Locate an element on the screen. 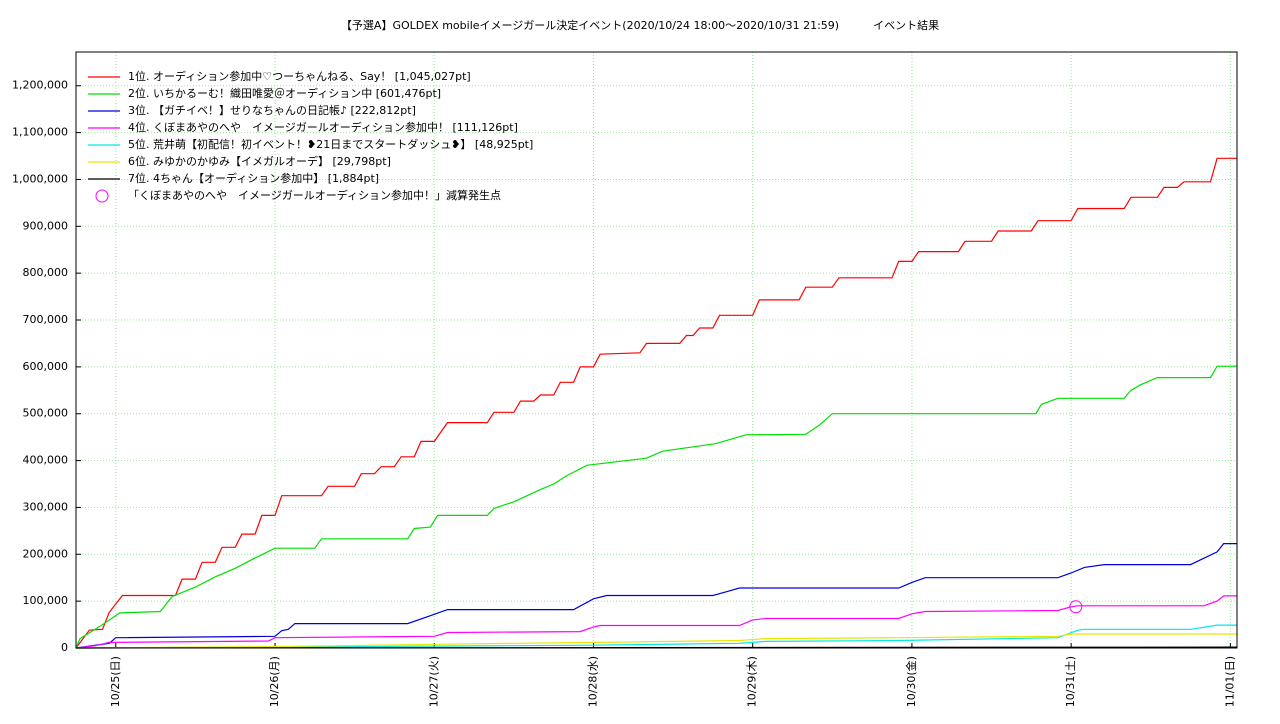  legend-label: 「くぼまあやのへや イメージガールオーディション参加中！」減算発生点 is located at coordinates (314, 195).